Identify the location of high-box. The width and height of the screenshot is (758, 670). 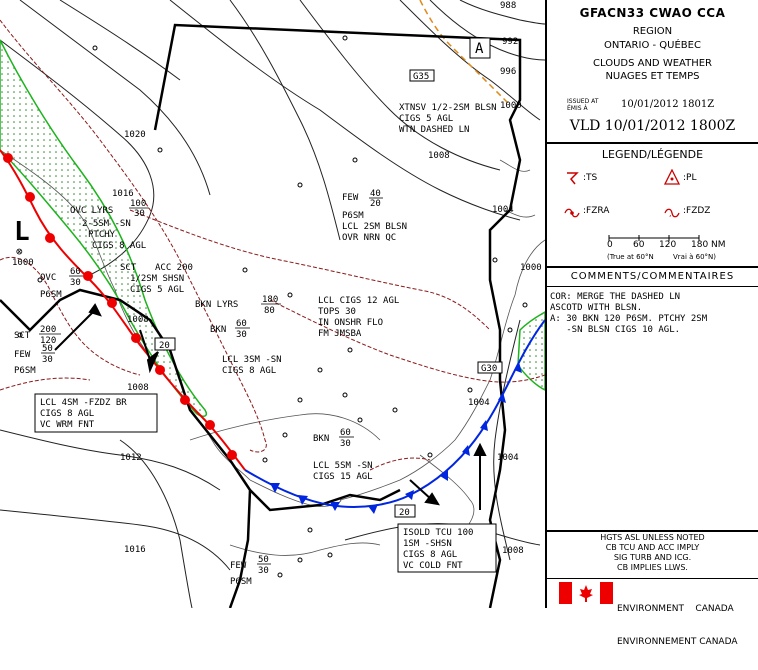
(480, 48).